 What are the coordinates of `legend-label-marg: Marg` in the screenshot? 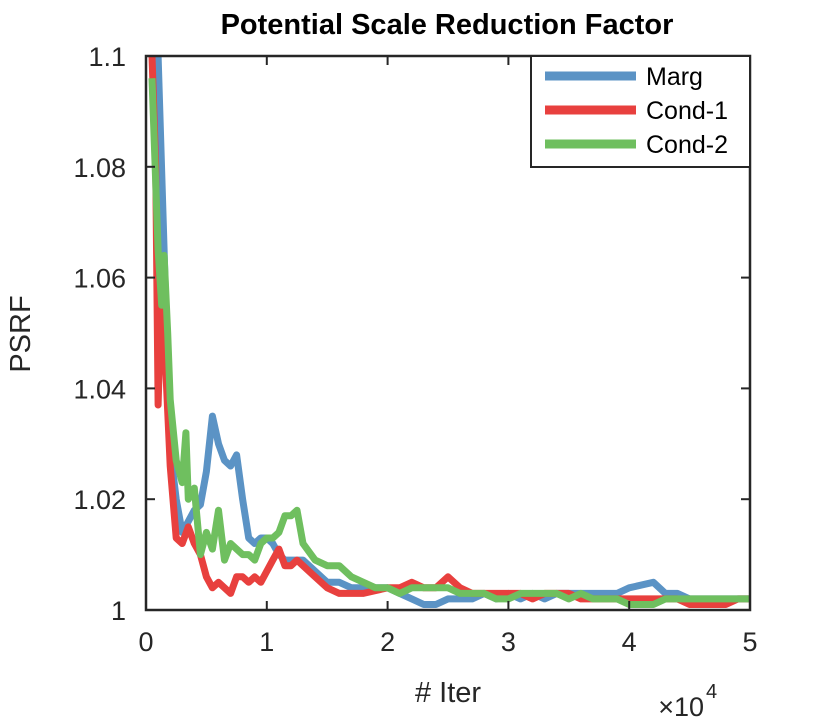 It's located at (674, 77).